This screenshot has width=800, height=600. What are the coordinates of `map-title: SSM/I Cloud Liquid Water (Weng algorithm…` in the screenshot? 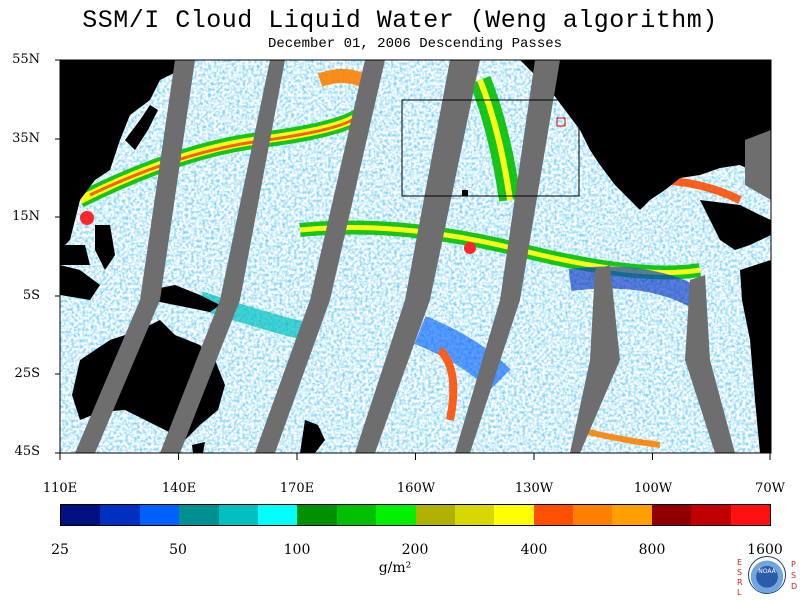 It's located at (400, 20).